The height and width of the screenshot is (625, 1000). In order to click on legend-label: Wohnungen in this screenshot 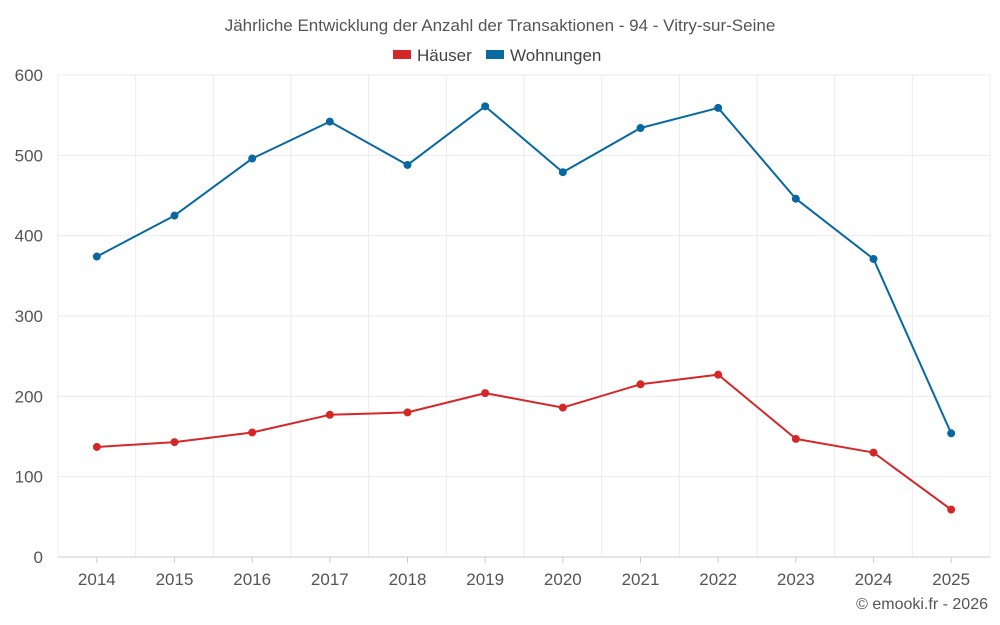, I will do `click(555, 55)`.